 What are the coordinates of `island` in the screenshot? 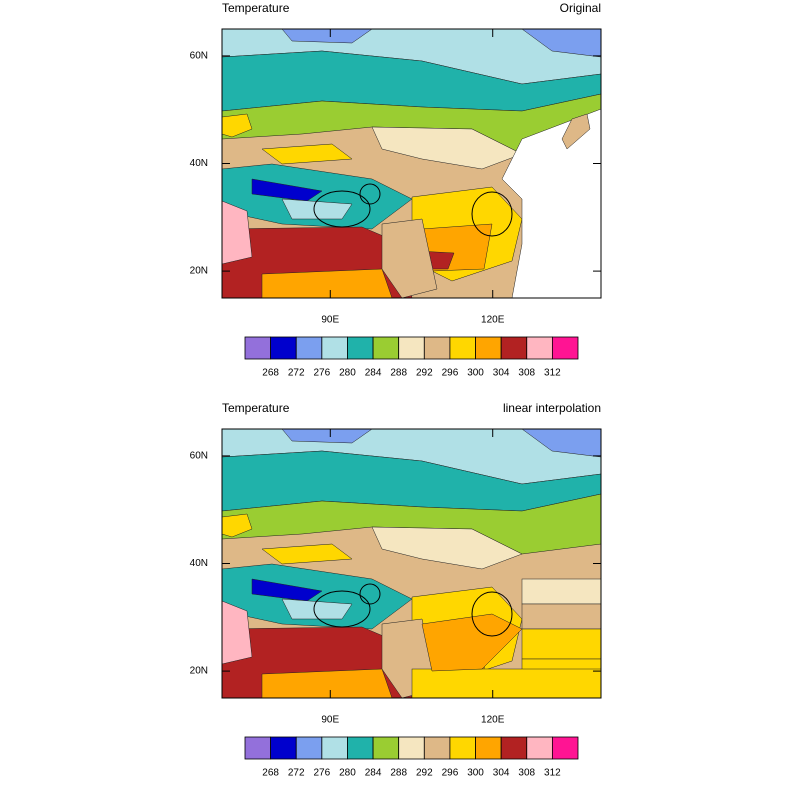 It's located at (576, 131).